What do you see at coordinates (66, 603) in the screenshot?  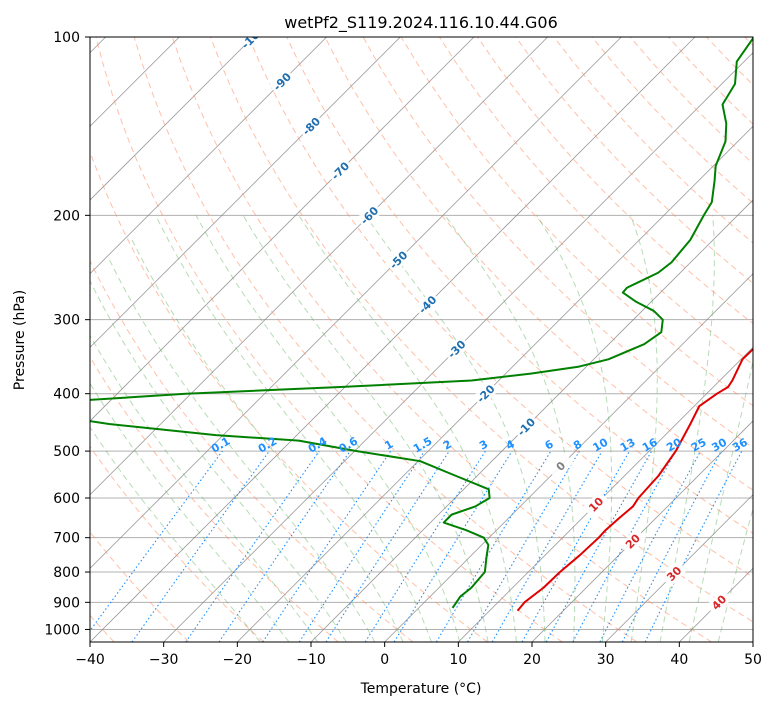 I see `y-tick-label: 900` at bounding box center [66, 603].